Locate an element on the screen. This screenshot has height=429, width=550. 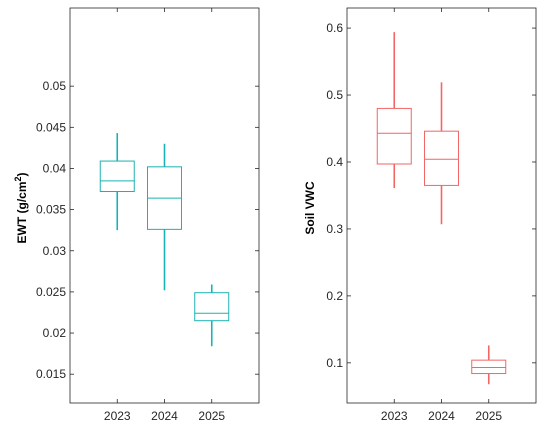
soil-vwc-y-tick-label: 0.5 is located at coordinates (334, 95).